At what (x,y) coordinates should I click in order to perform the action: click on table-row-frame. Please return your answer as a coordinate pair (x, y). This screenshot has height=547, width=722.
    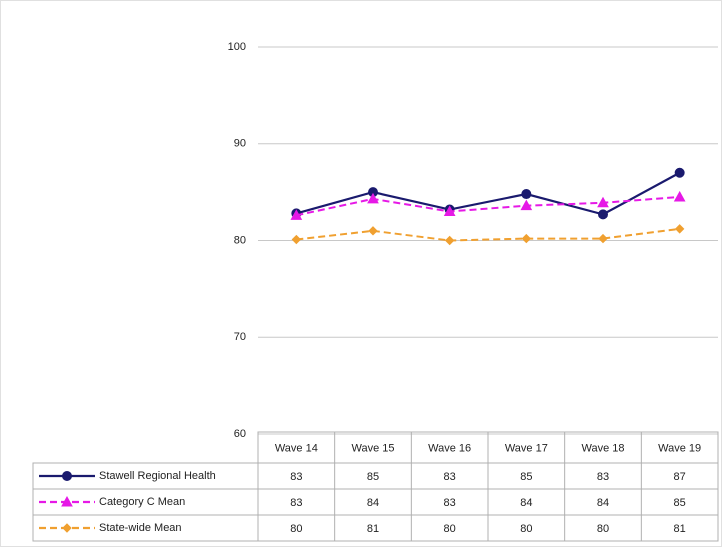
    Looking at the image, I should click on (375, 528).